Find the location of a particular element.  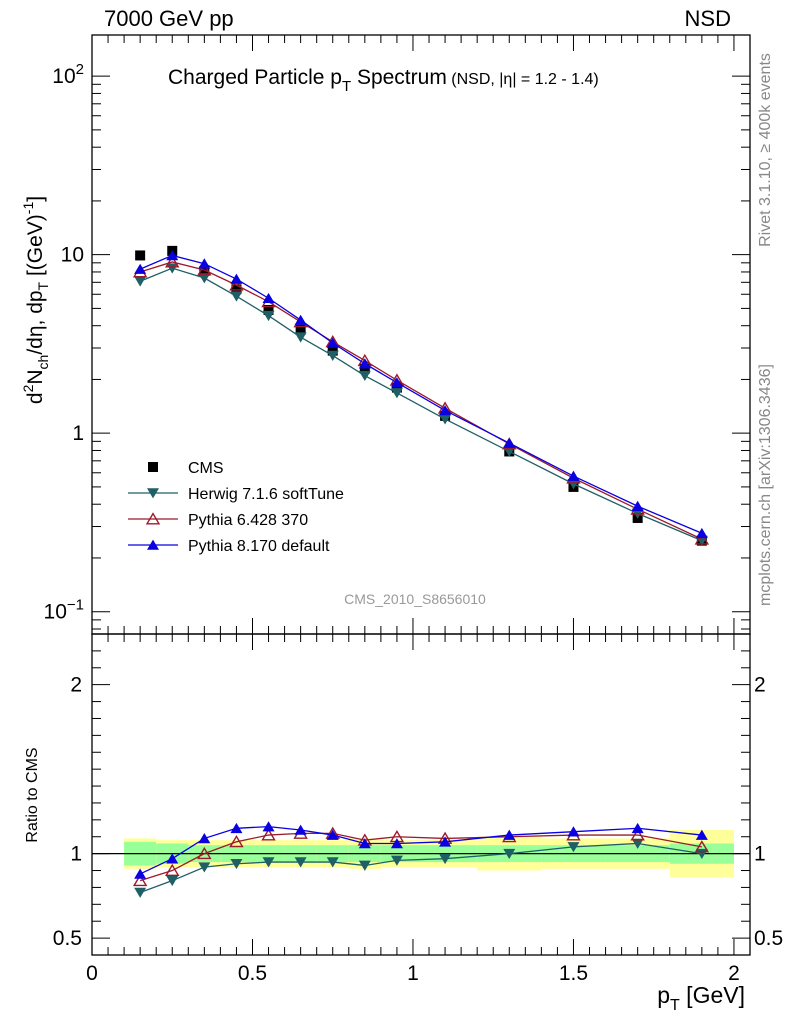

legend-marker-herwig-7-1-6-softtune is located at coordinates (153, 493).